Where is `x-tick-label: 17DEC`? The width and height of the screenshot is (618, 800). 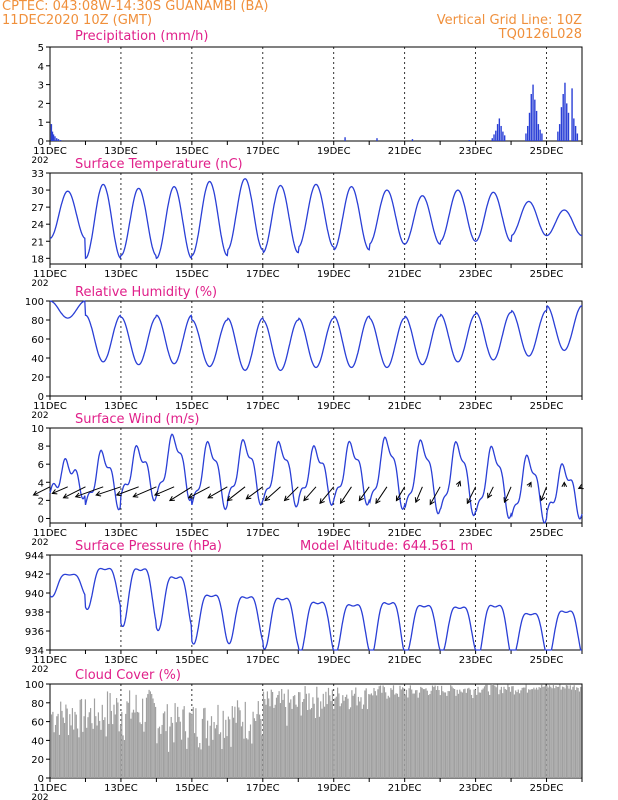
x-tick-label: 17DEC is located at coordinates (263, 274).